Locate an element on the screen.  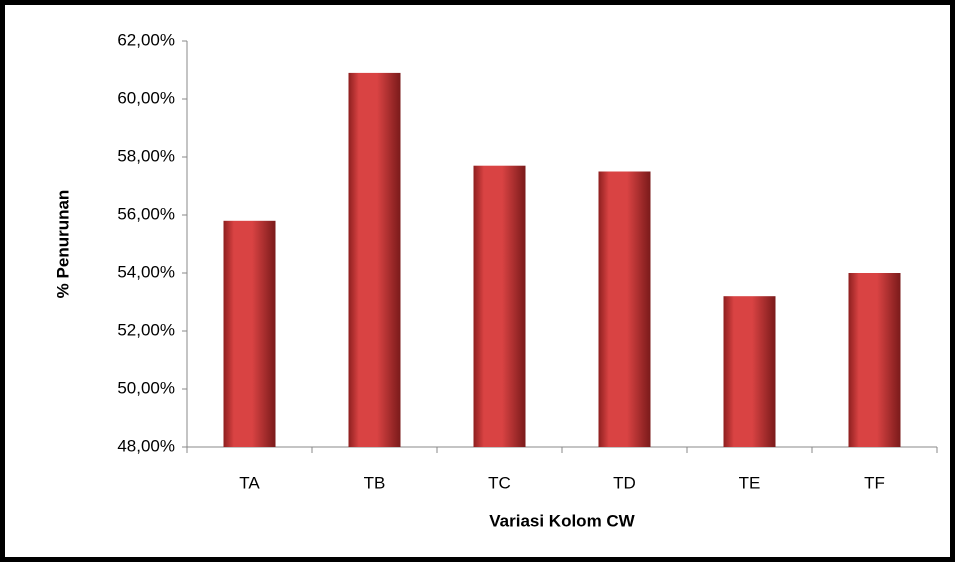
x-tick-label: TC is located at coordinates (499, 482).